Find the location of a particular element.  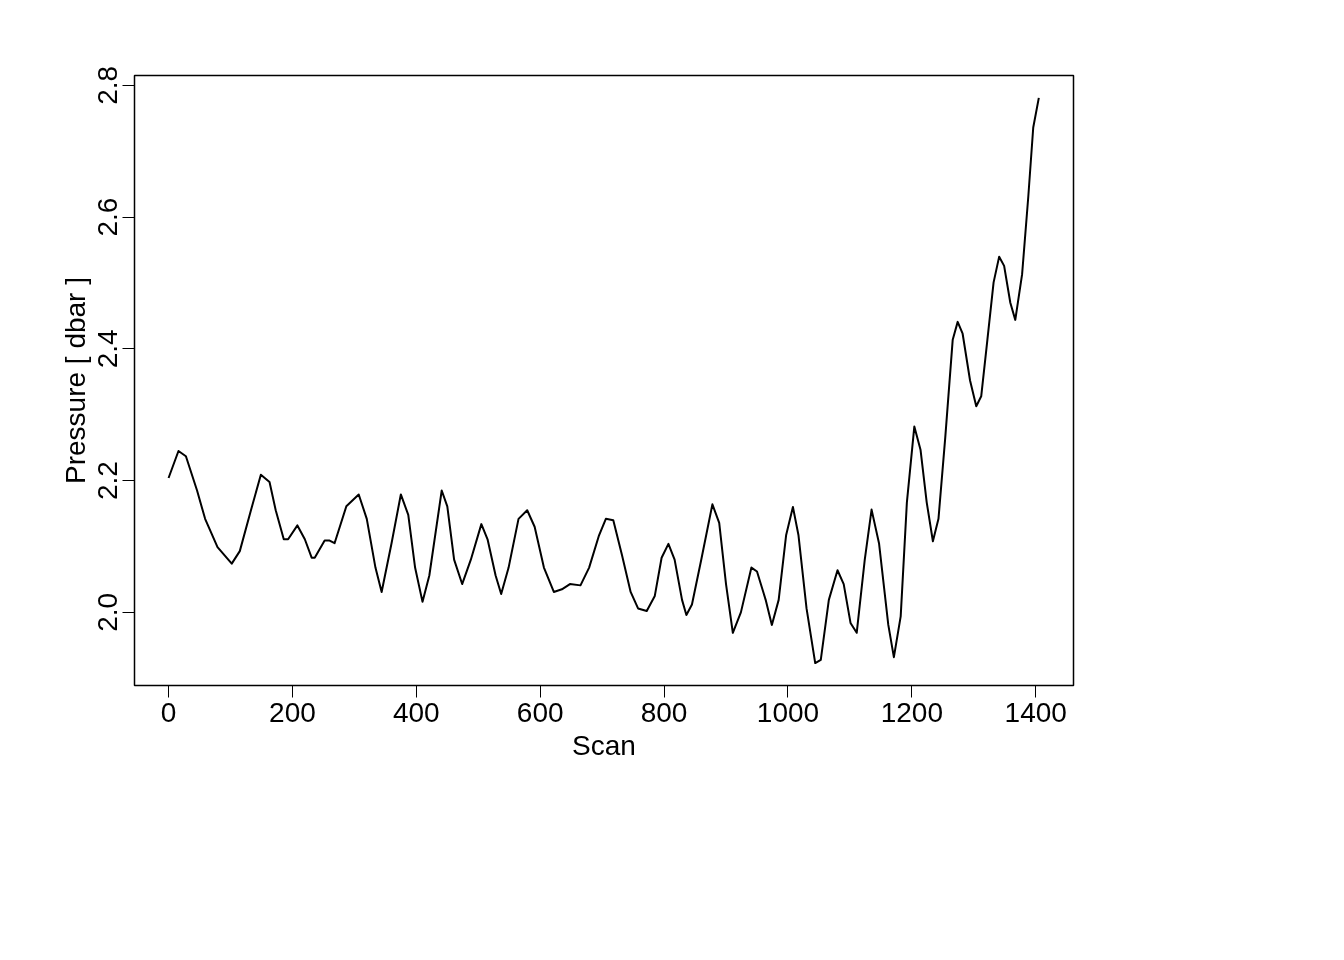

x-tick-label: 0 is located at coordinates (168, 712).